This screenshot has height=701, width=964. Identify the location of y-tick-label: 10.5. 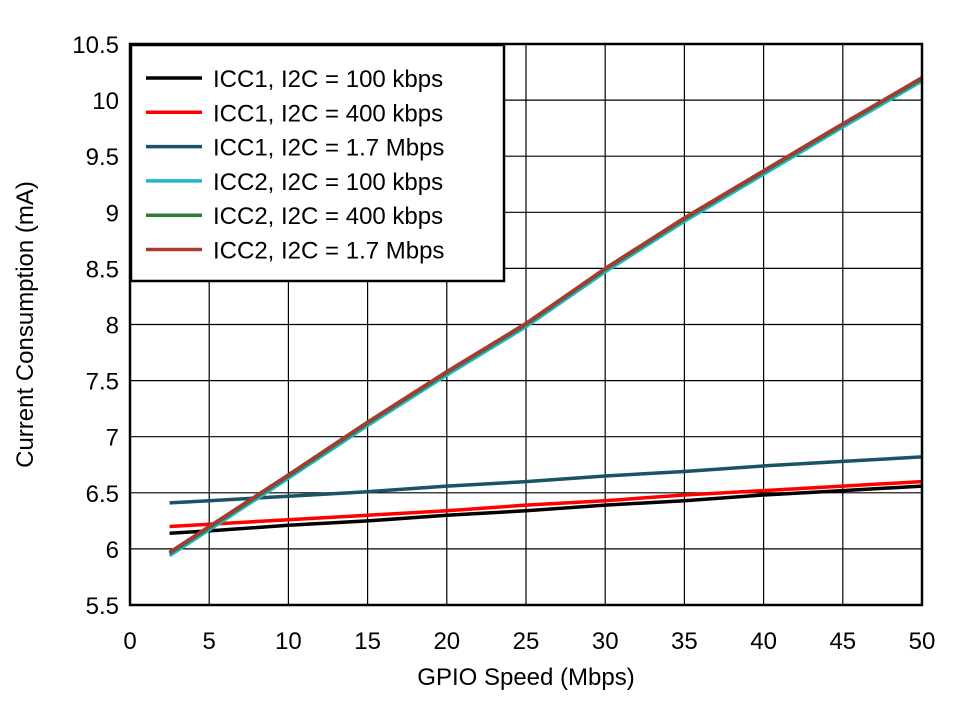
(95, 45).